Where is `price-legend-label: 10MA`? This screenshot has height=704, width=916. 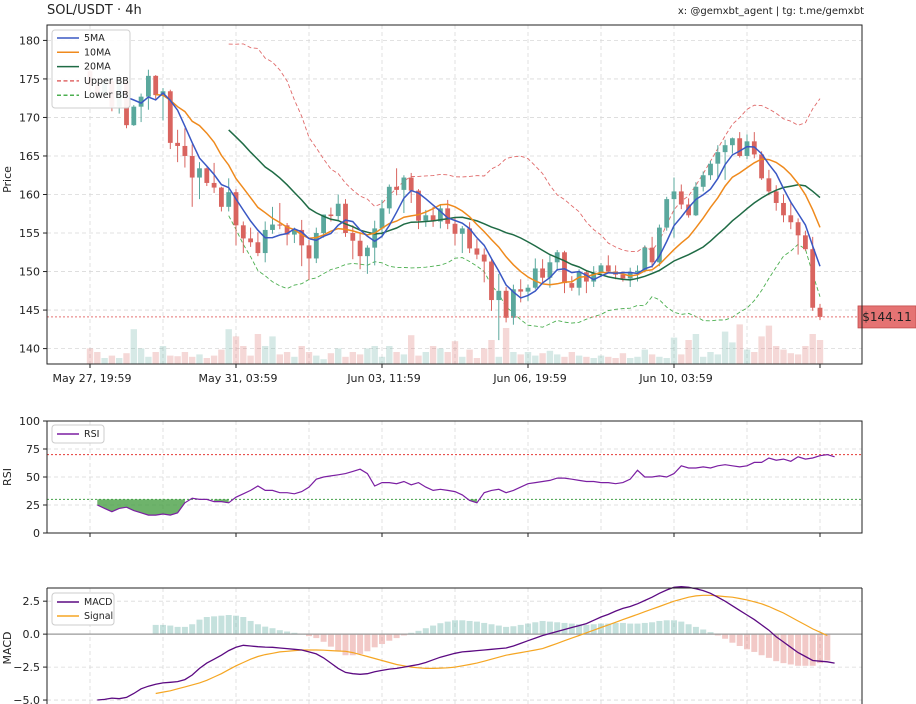
price-legend-label: 10MA is located at coordinates (97, 52).